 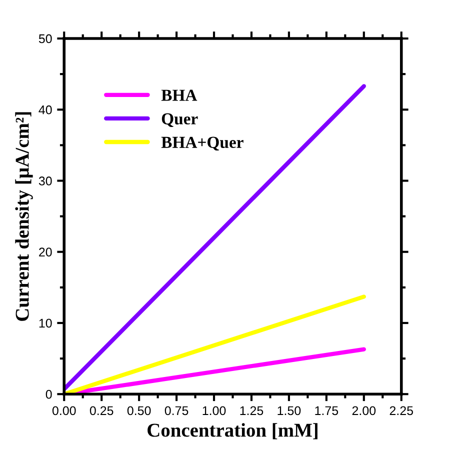 I want to click on x-tick-label: 0.25, so click(x=102, y=411).